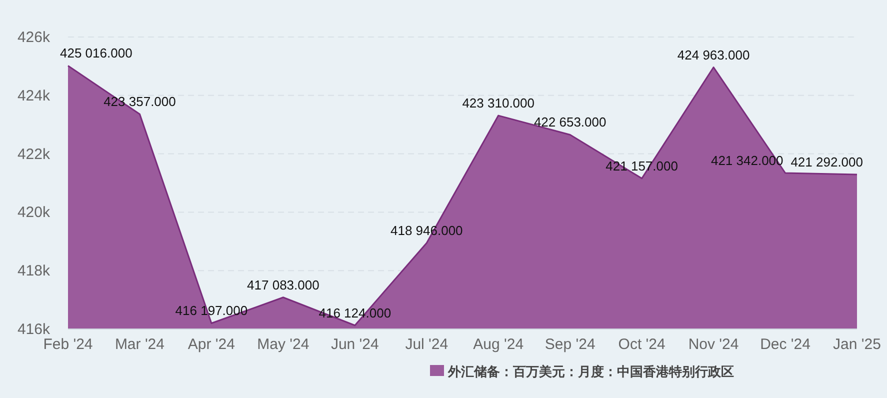 Image resolution: width=887 pixels, height=398 pixels. Describe the element at coordinates (33, 95) in the screenshot. I see `y-tick-label: 424k` at that location.